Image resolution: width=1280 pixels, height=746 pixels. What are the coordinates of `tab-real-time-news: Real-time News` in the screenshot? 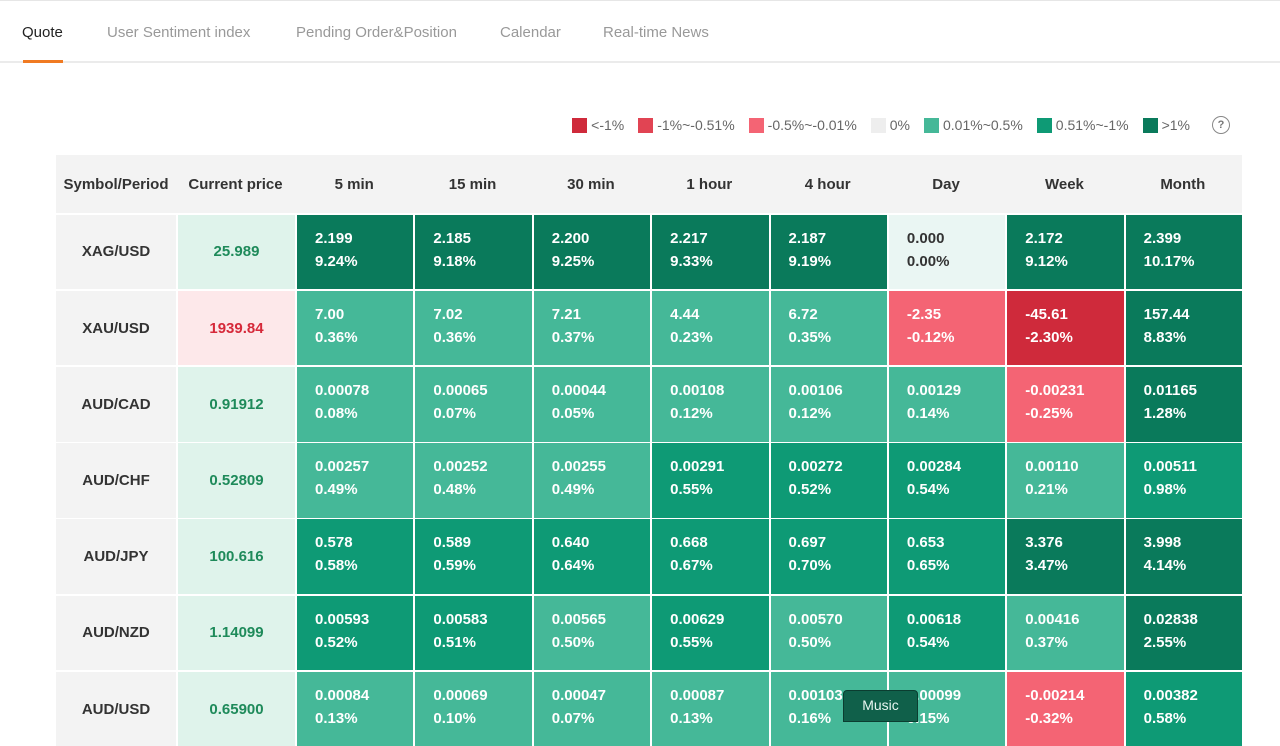 It's located at (656, 32).